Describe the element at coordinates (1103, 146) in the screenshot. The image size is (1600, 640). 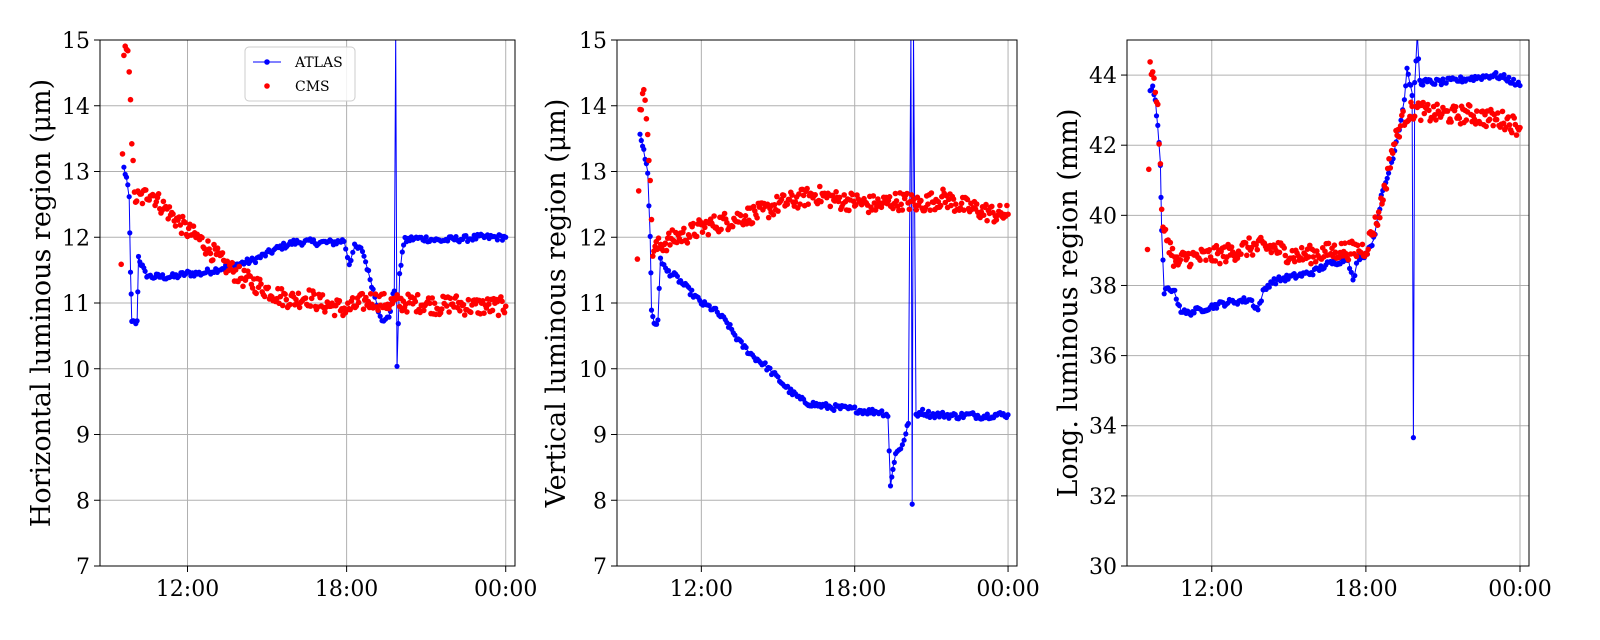
I see `y-tick-label: 42` at that location.